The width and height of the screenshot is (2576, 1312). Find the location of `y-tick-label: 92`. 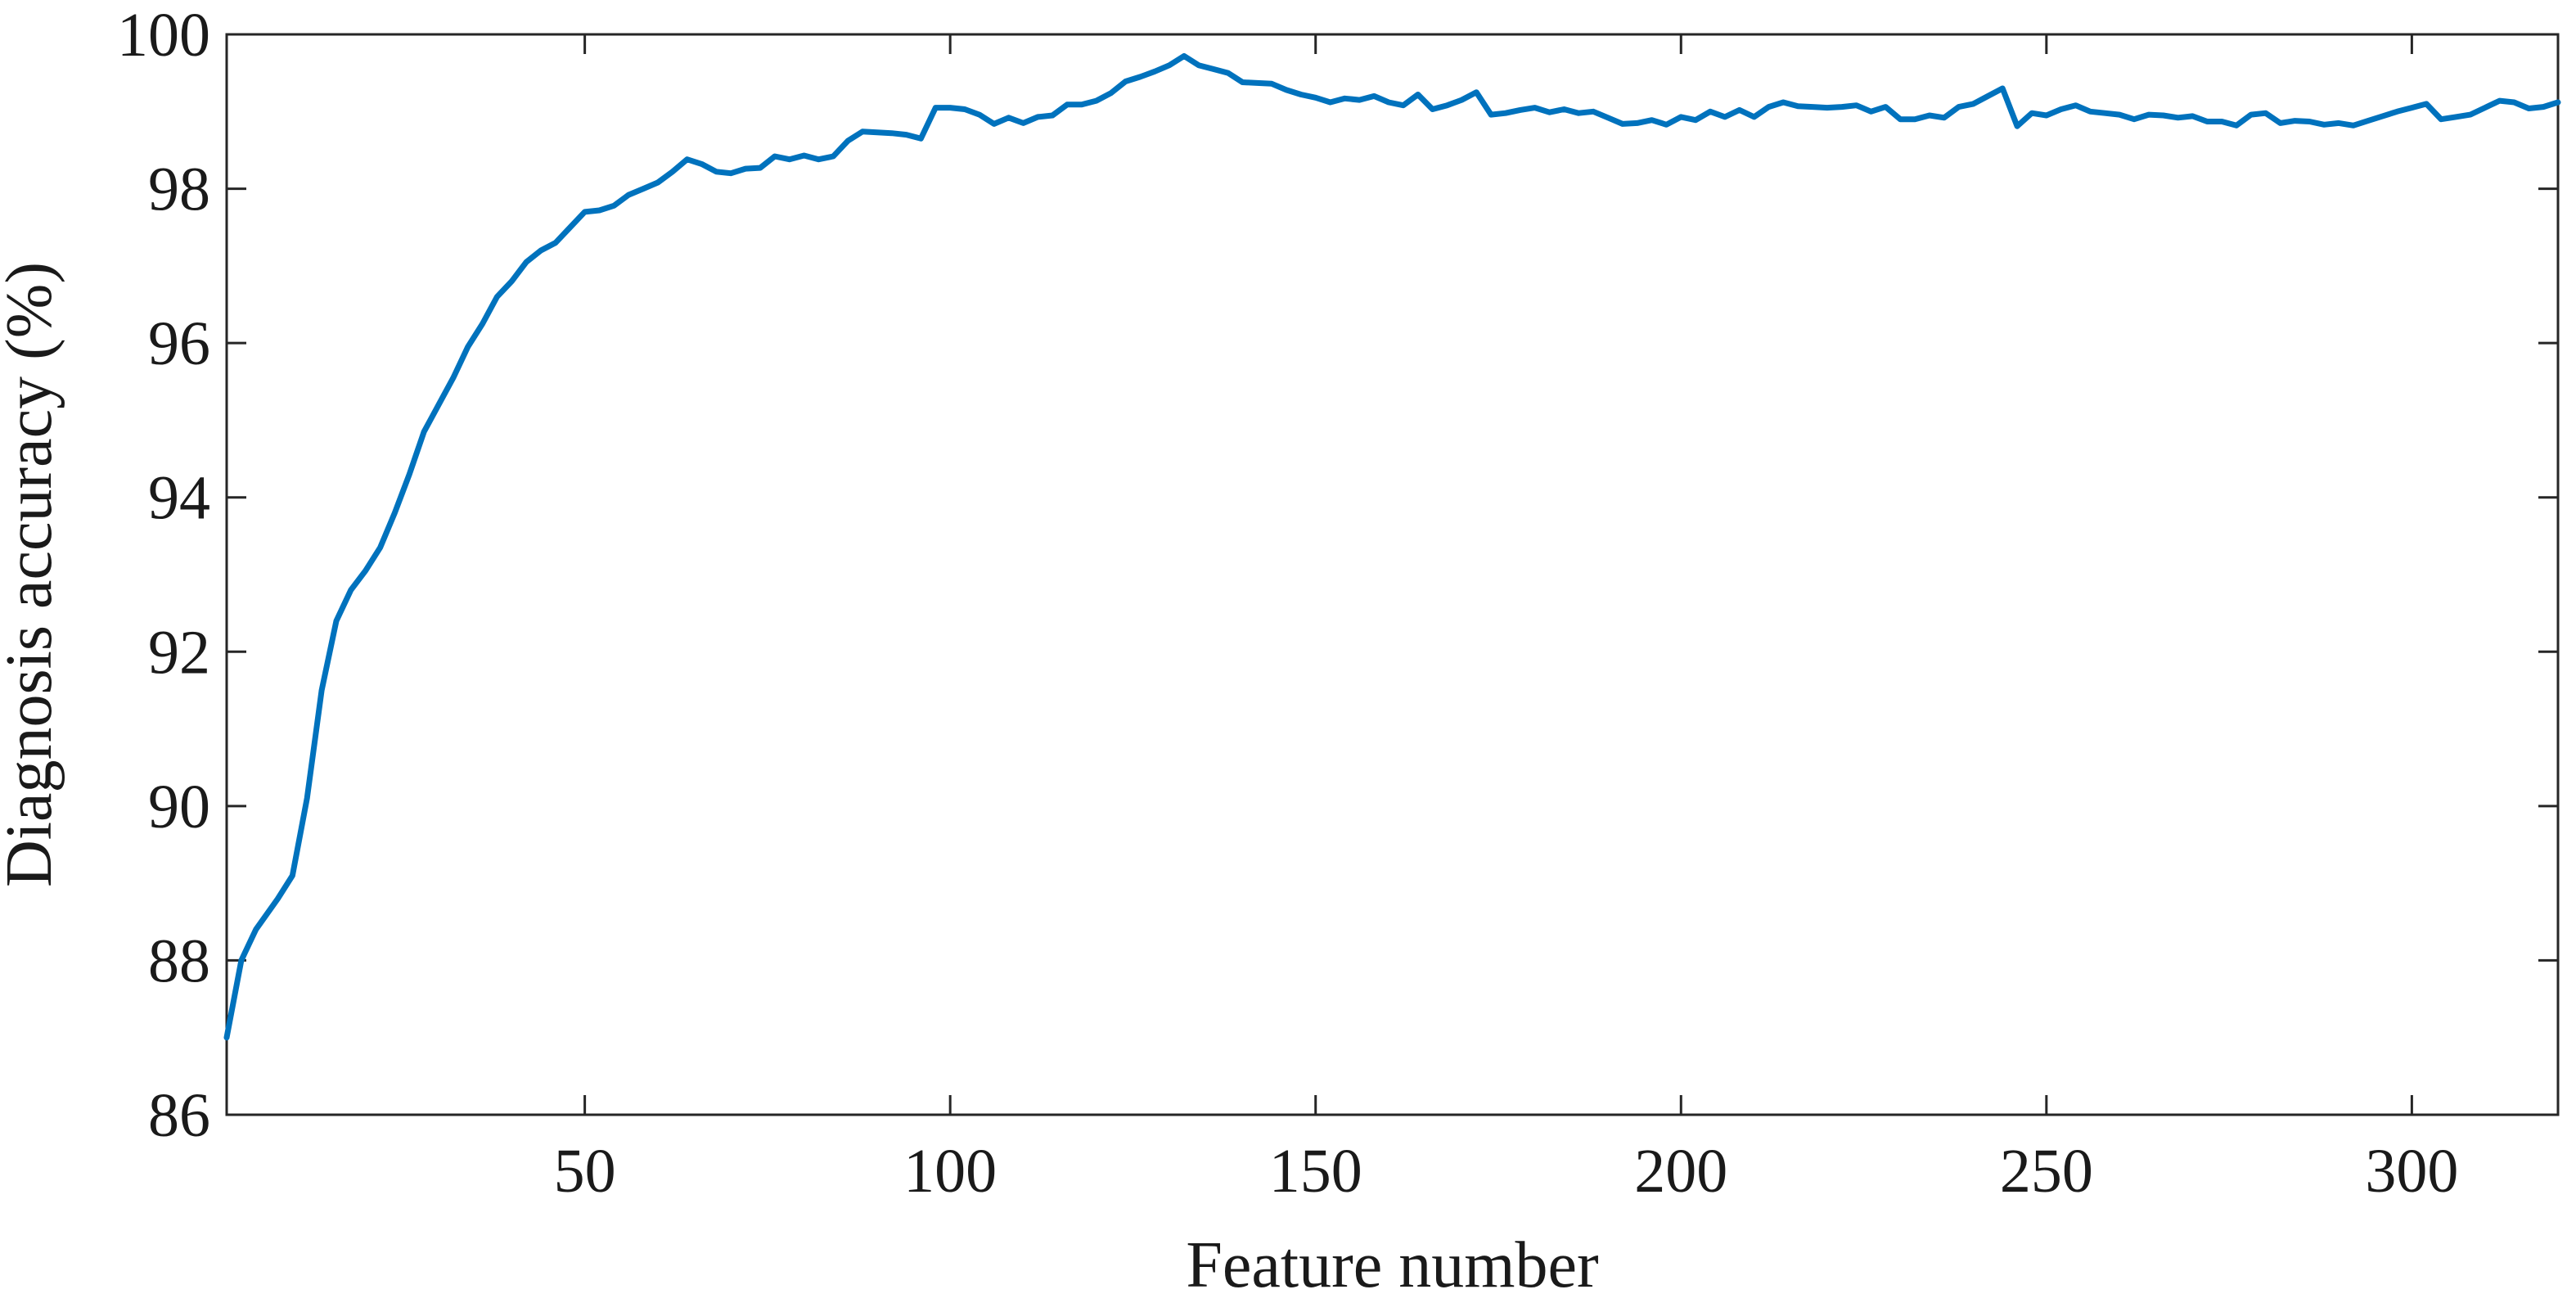

y-tick-label: 92 is located at coordinates (179, 652).